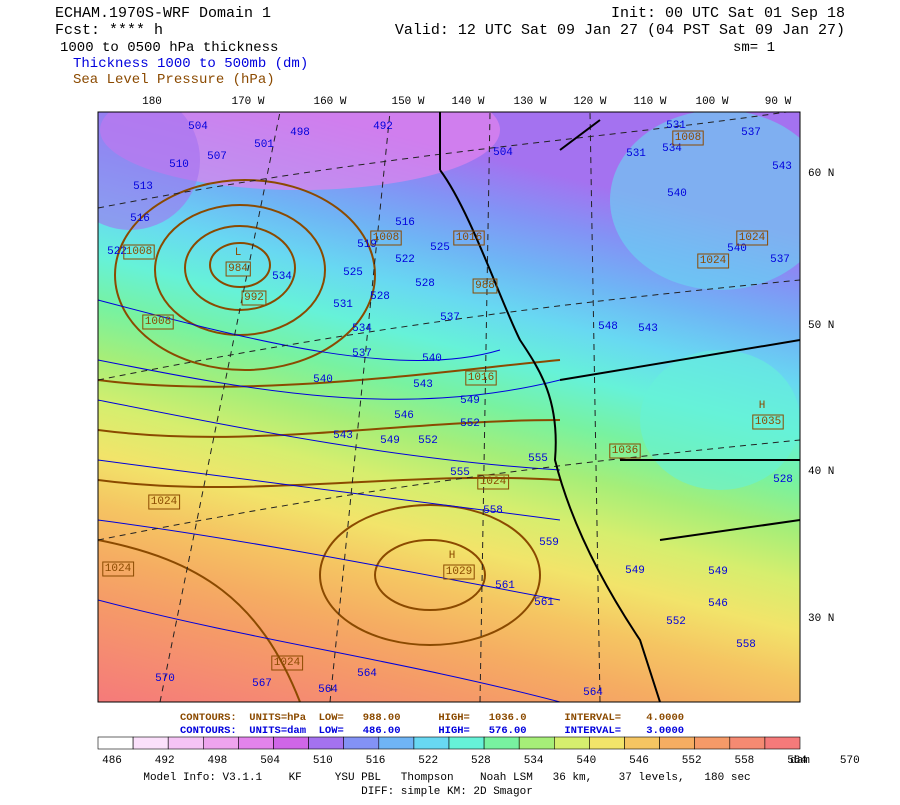 This screenshot has height=805, width=900. I want to click on colorbar-label: 546, so click(639, 761).